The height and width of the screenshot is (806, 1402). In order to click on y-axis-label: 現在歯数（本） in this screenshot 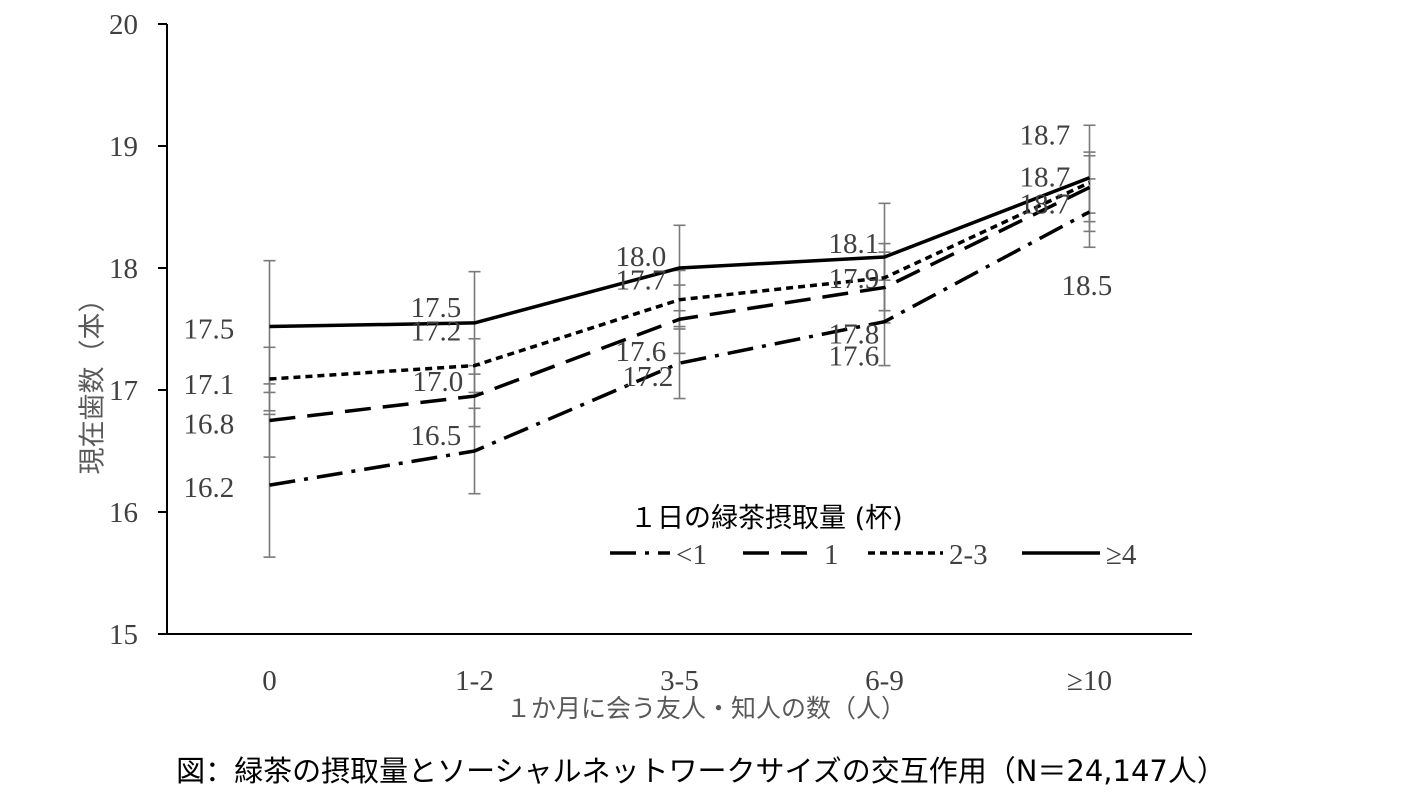, I will do `click(93, 380)`.